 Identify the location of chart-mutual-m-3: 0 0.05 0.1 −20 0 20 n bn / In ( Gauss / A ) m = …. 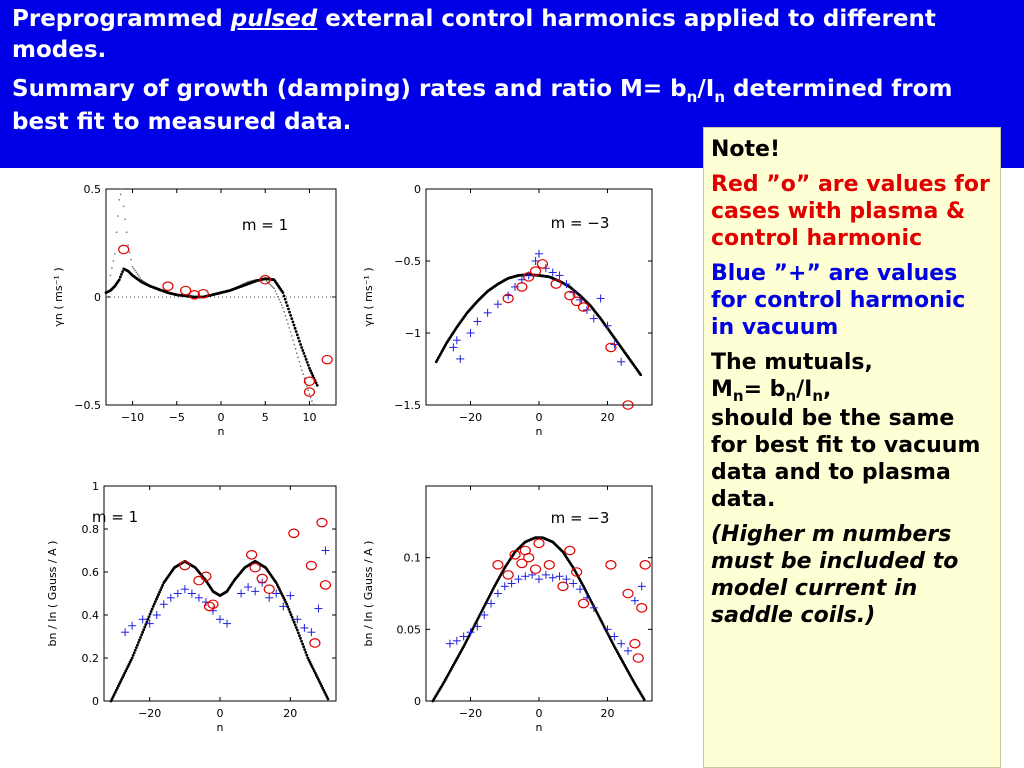
(507, 609).